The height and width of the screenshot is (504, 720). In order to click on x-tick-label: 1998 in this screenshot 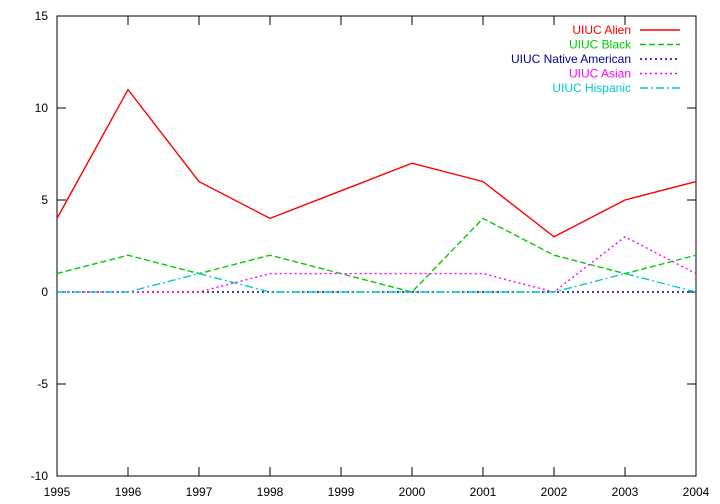, I will do `click(270, 492)`.